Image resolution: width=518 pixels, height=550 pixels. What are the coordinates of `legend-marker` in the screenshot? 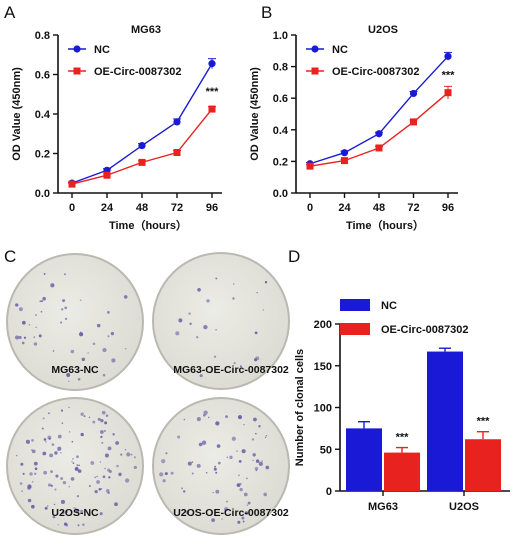 It's located at (315, 71).